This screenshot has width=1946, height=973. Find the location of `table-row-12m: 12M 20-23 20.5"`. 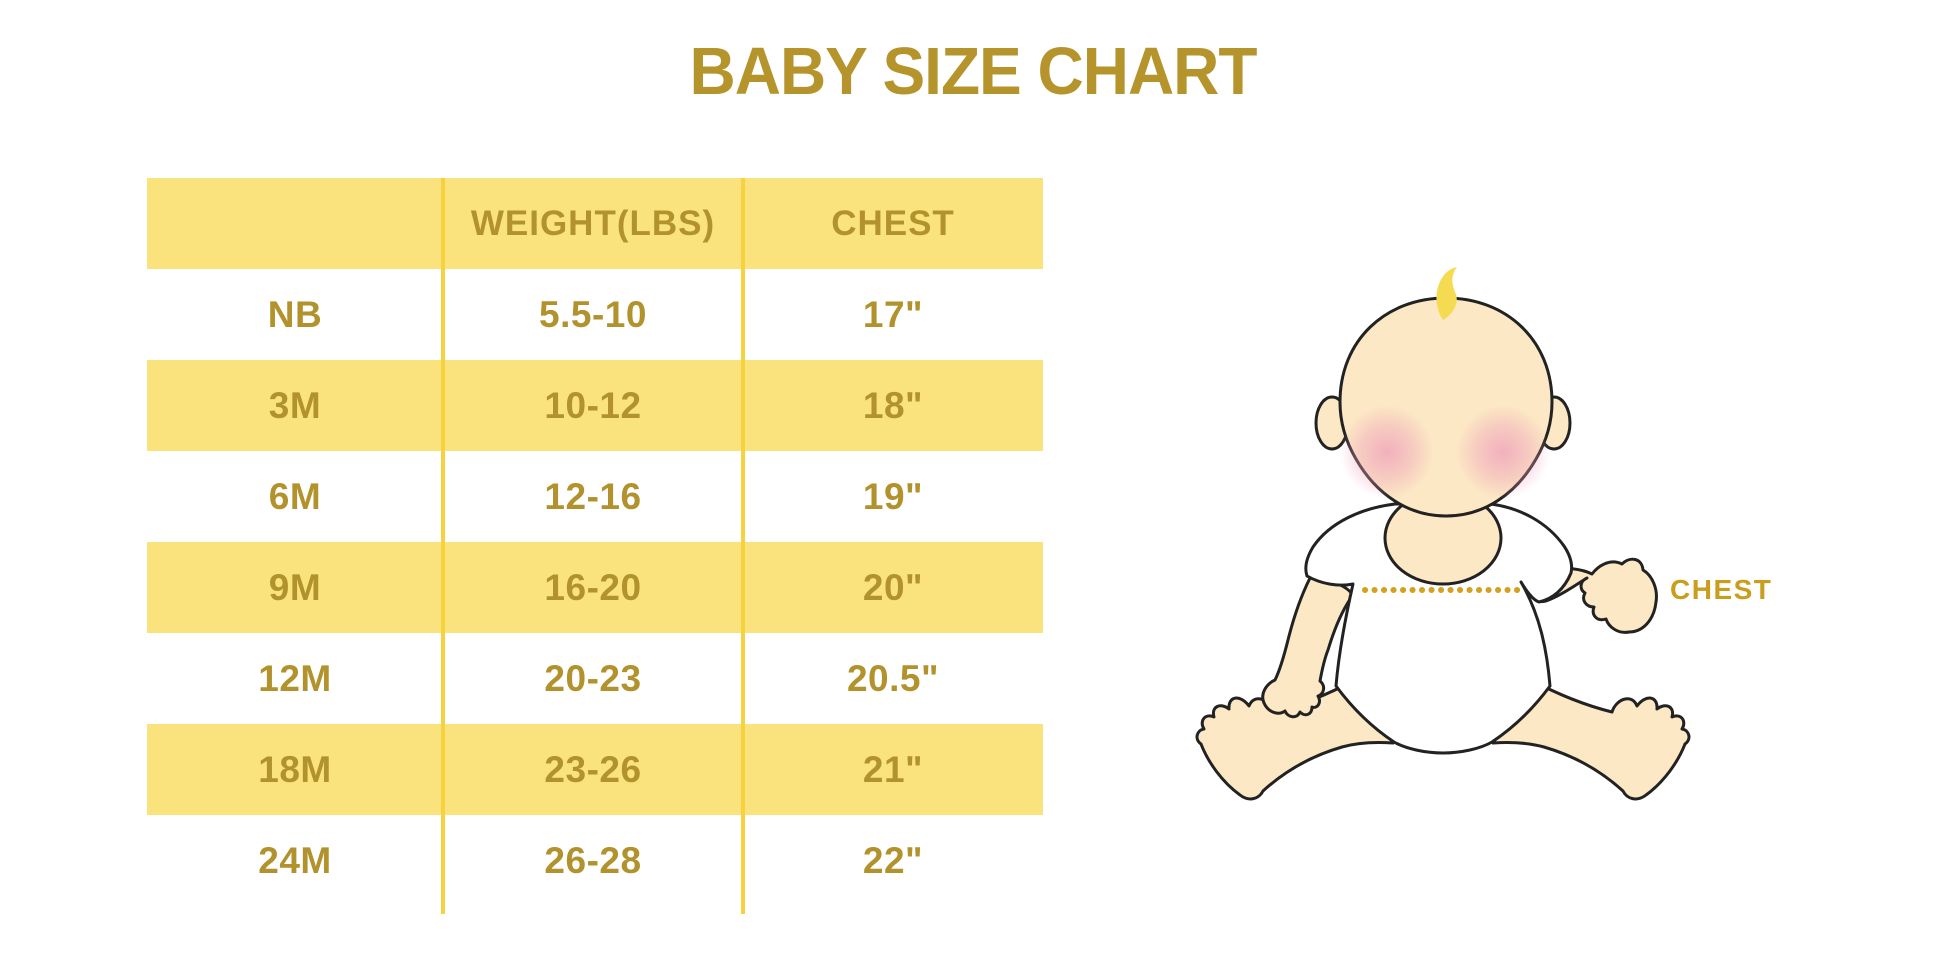

table-row-12m: 12M 20-23 20.5" is located at coordinates (595, 678).